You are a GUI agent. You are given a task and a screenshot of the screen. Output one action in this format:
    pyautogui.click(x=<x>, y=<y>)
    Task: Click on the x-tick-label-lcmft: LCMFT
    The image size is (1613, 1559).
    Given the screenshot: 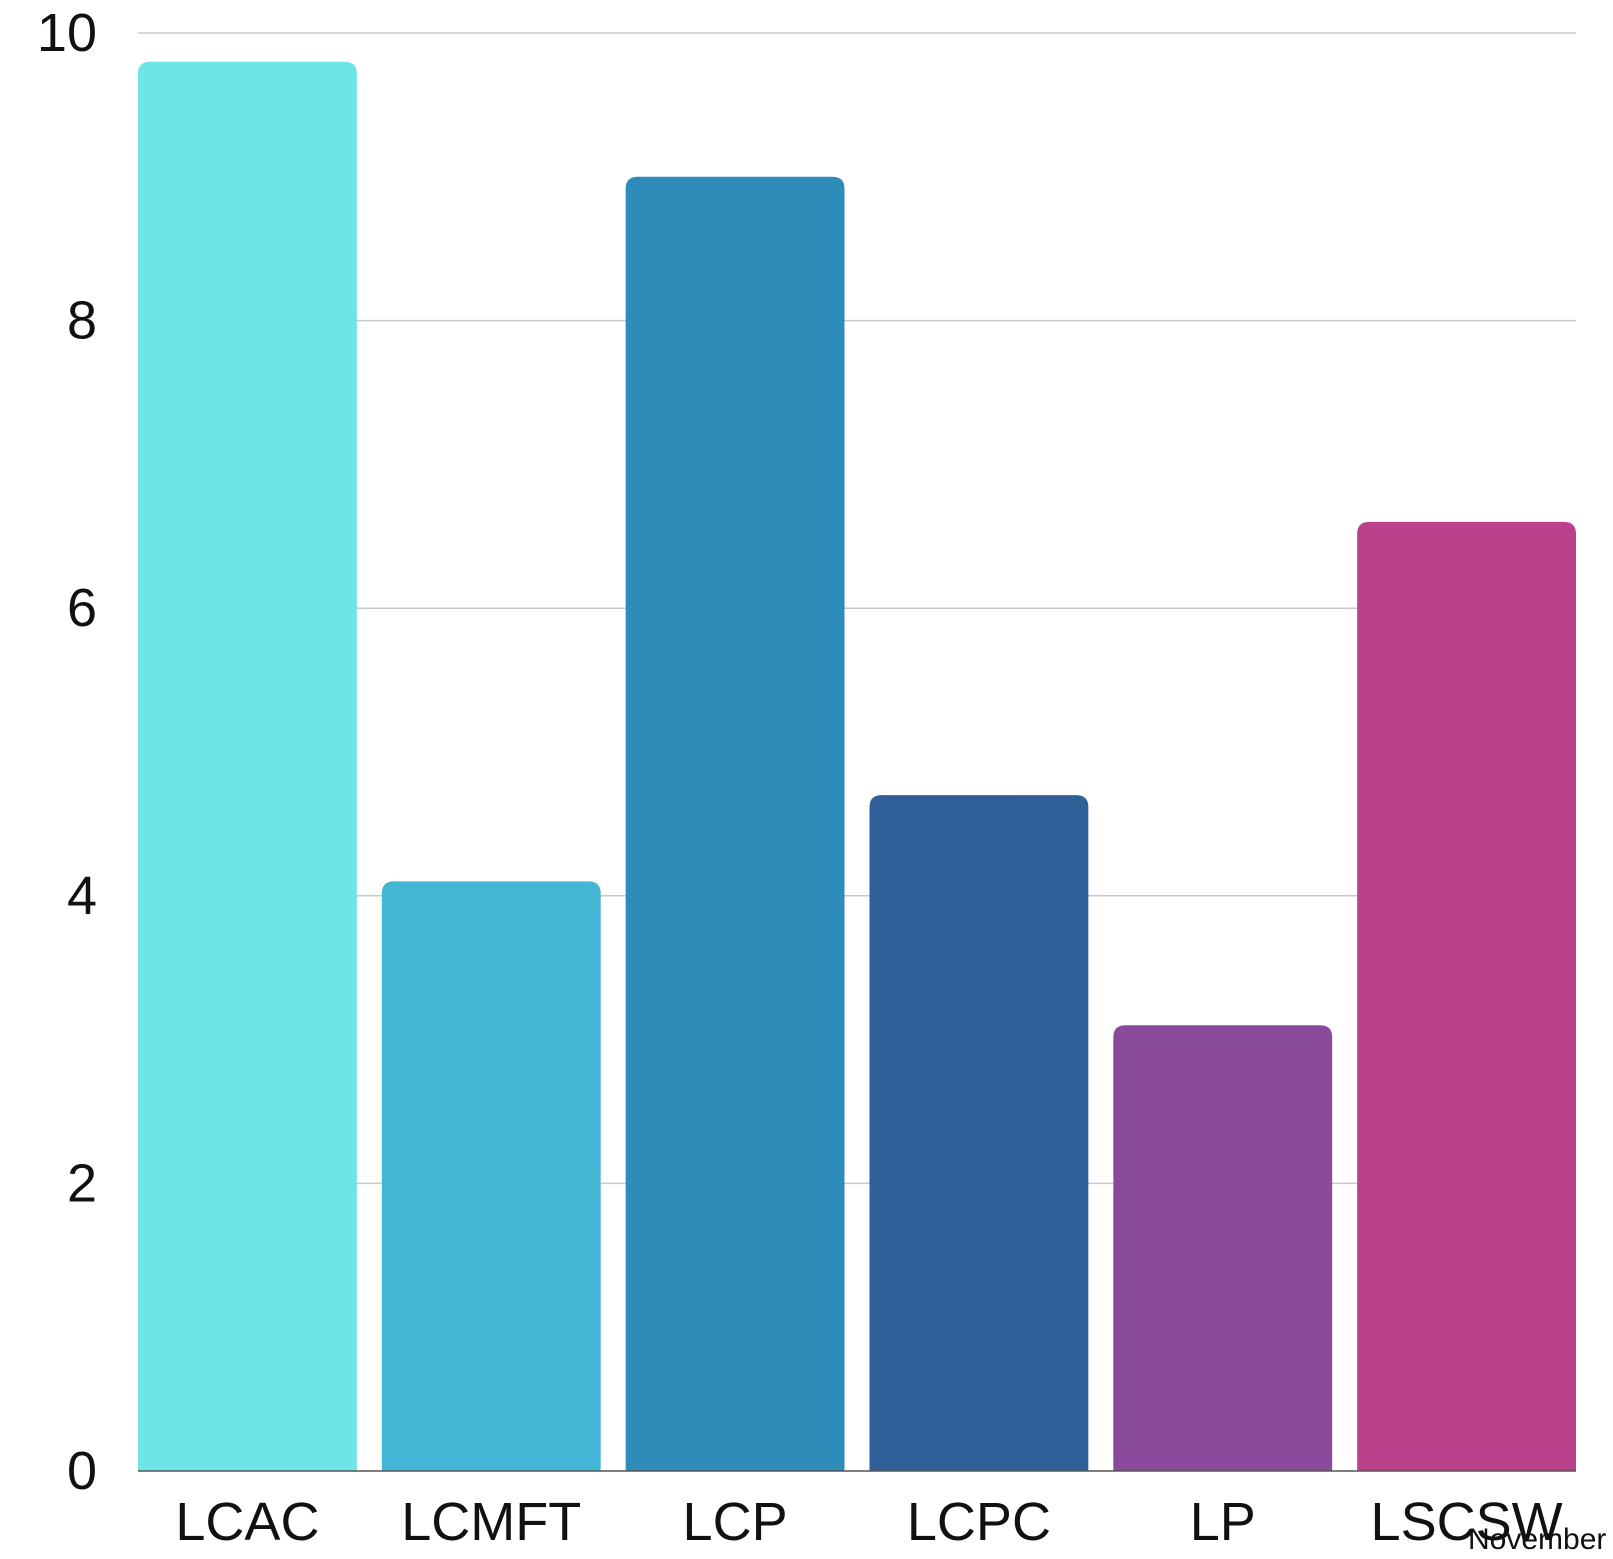 What is the action you would take?
    pyautogui.click(x=491, y=1522)
    